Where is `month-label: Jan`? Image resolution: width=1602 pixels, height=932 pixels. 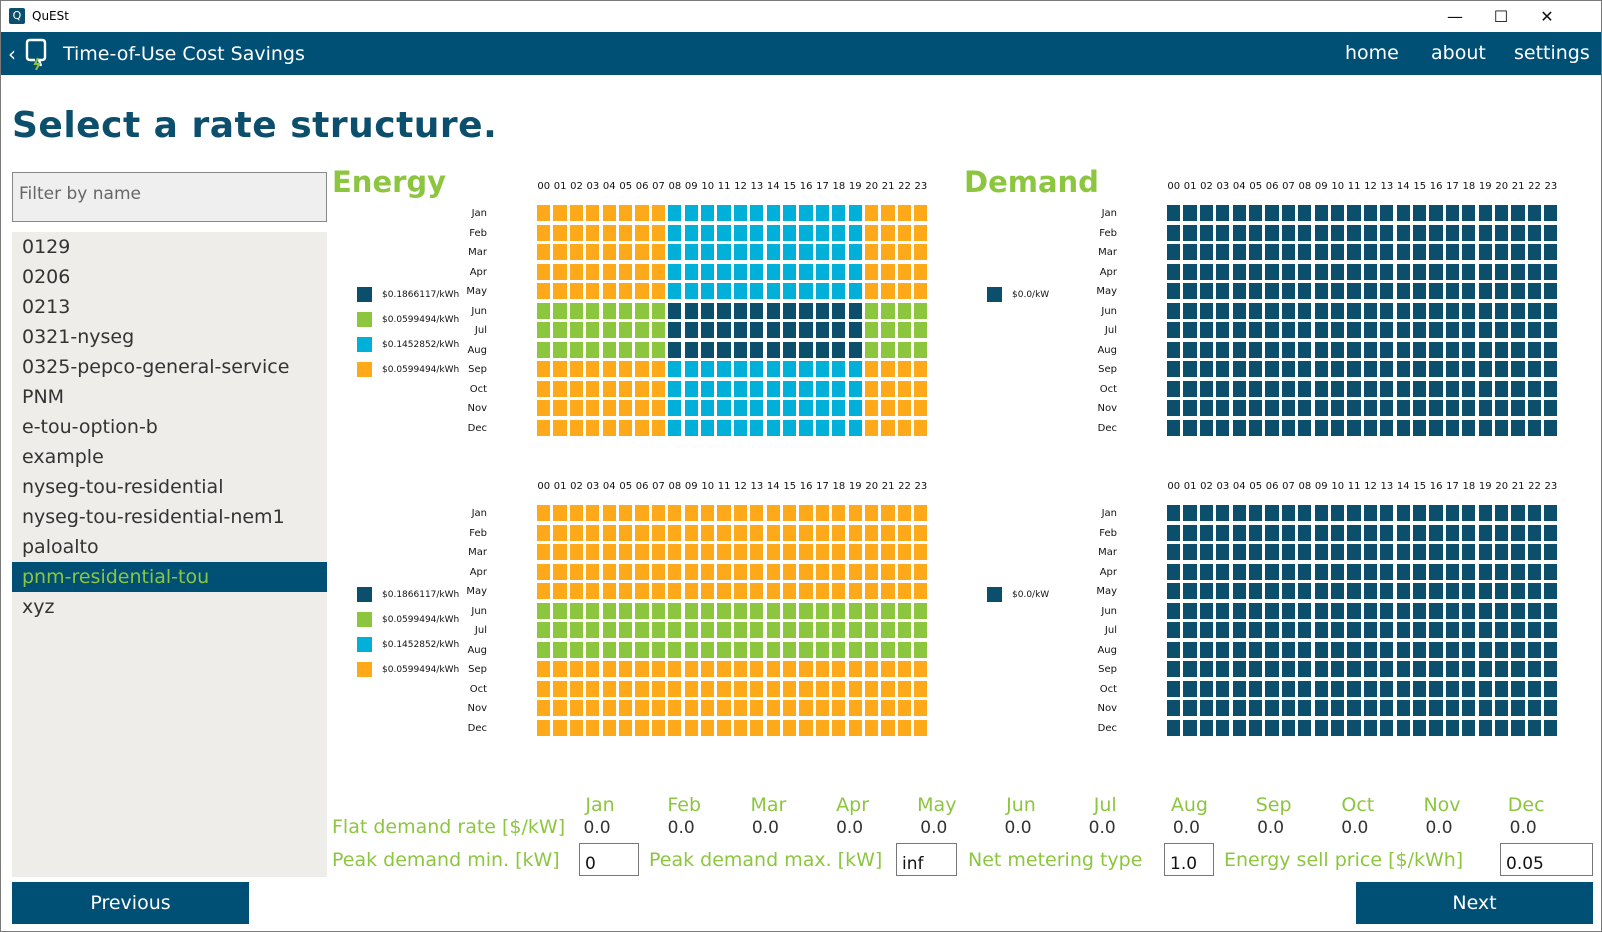 month-label: Jan is located at coordinates (479, 513).